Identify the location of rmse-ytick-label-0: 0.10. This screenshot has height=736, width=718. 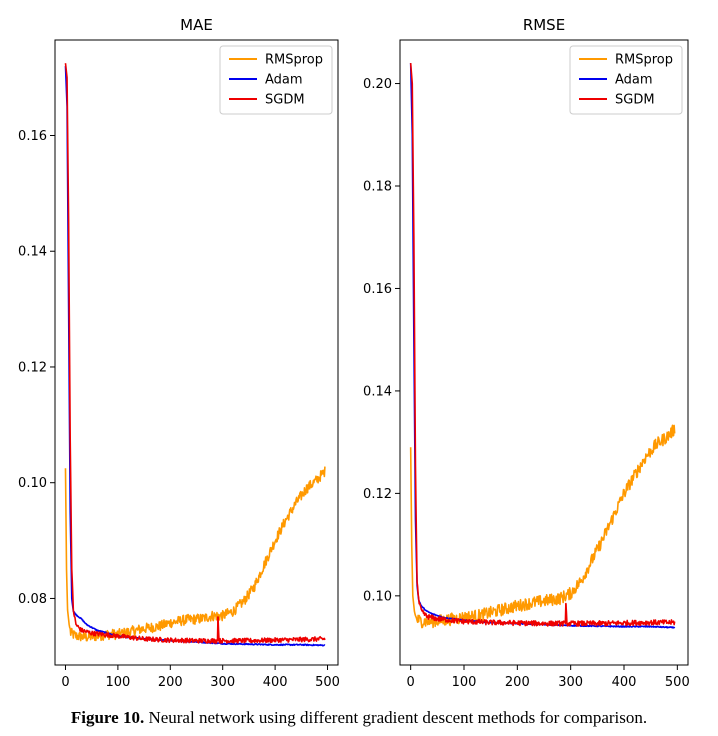
(377, 596).